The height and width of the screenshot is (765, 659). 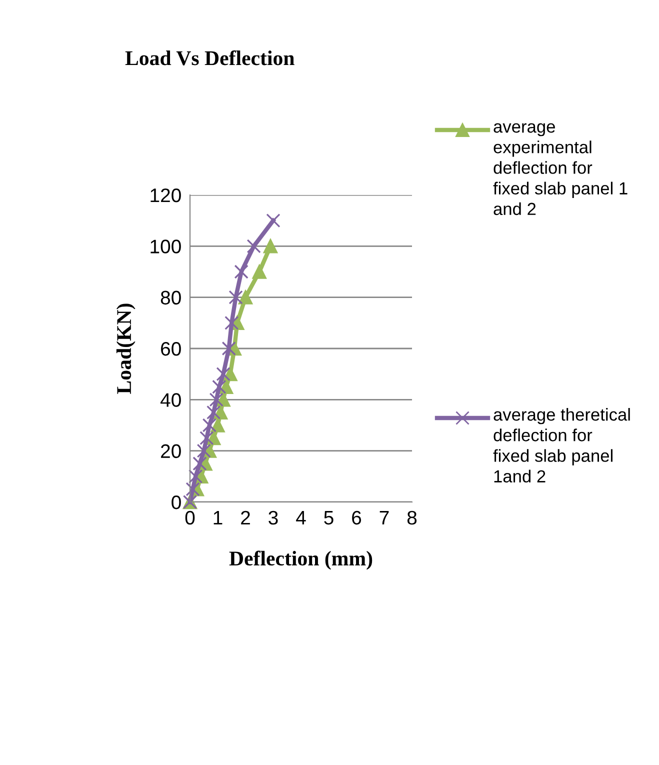 What do you see at coordinates (218, 517) in the screenshot?
I see `x-tick-label: 1` at bounding box center [218, 517].